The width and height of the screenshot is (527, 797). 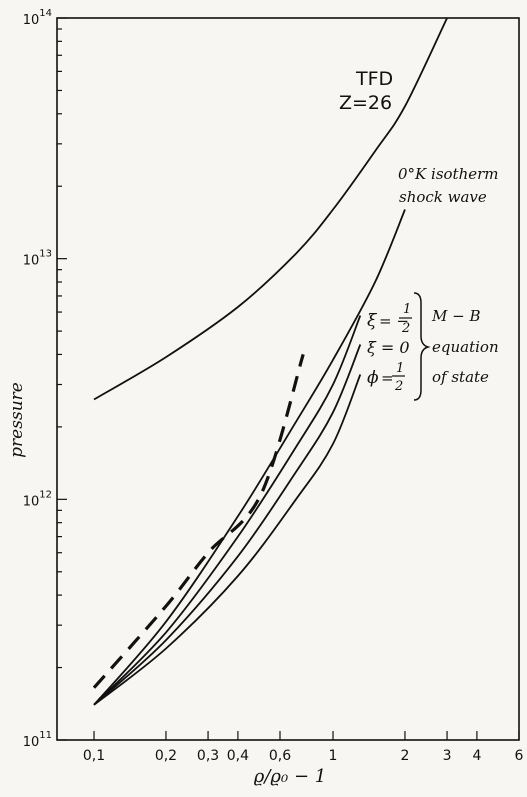 What do you see at coordinates (448, 185) in the screenshot?
I see `annotation-isotherm: 0°K isotherm shock wave` at bounding box center [448, 185].